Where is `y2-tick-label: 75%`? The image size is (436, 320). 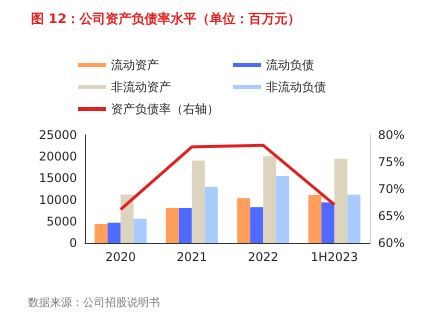
y2-tick-label: 75% is located at coordinates (391, 162).